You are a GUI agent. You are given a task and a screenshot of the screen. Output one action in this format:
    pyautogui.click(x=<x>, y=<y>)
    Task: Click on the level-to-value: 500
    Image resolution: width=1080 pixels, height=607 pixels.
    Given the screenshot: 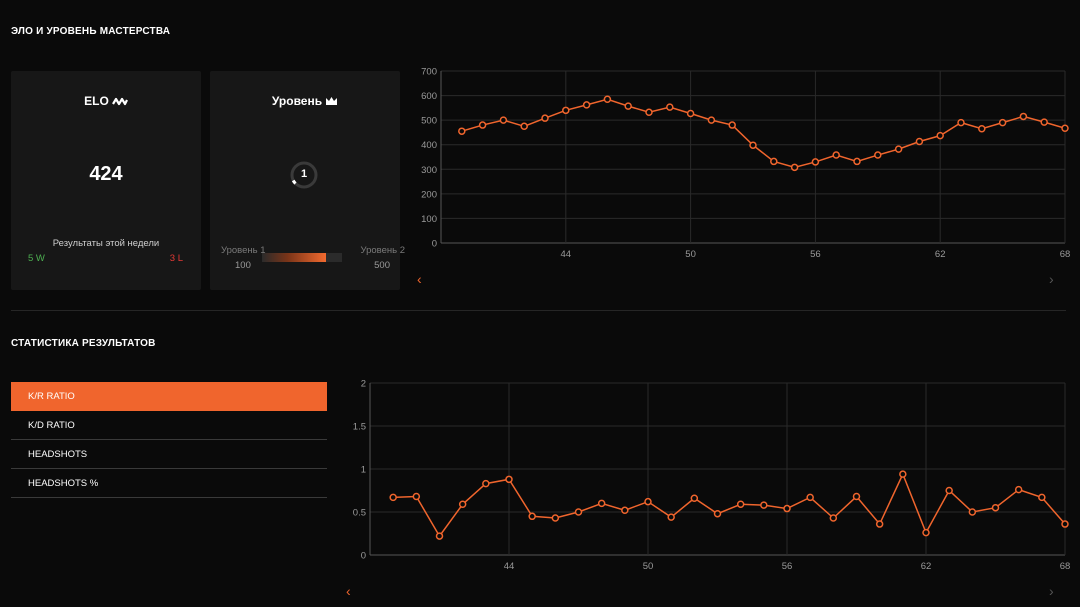 What is the action you would take?
    pyautogui.click(x=382, y=265)
    